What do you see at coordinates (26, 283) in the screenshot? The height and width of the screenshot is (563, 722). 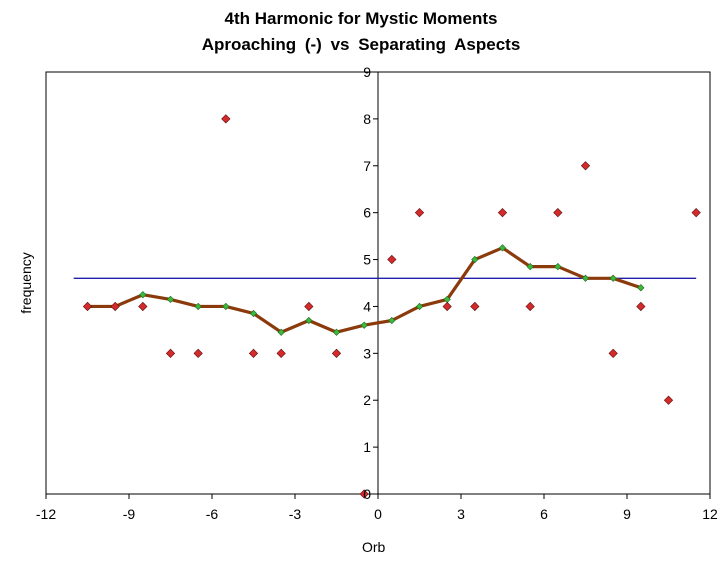 I see `y-axis-title: frequency` at bounding box center [26, 283].